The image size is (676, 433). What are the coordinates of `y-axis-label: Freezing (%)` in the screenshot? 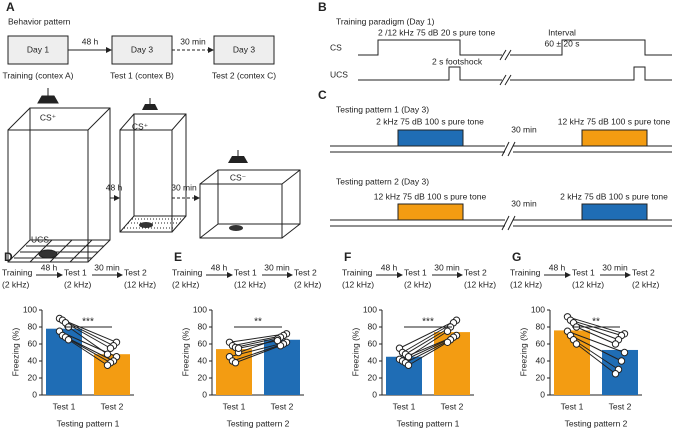 It's located at (185, 352).